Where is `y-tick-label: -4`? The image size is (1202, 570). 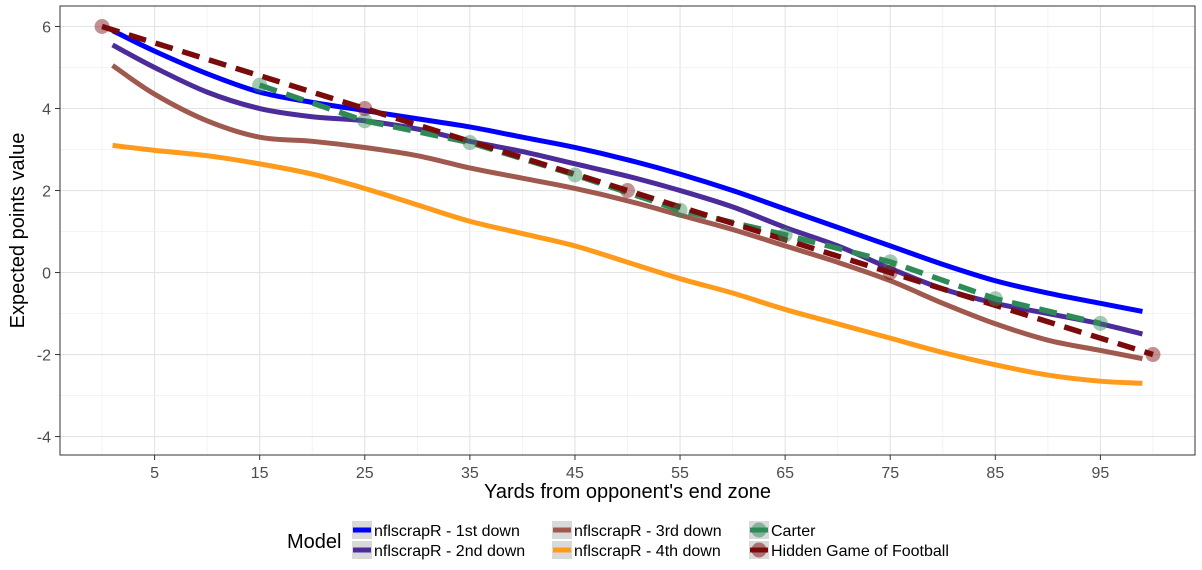 y-tick-label: -4 is located at coordinates (44, 438).